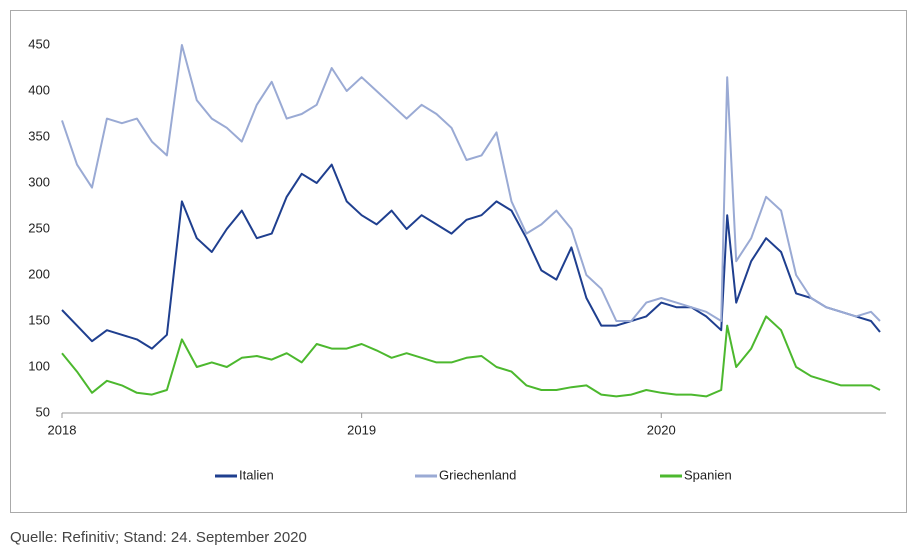  Describe the element at coordinates (477, 474) in the screenshot. I see `legend-label: Griechenland` at that location.